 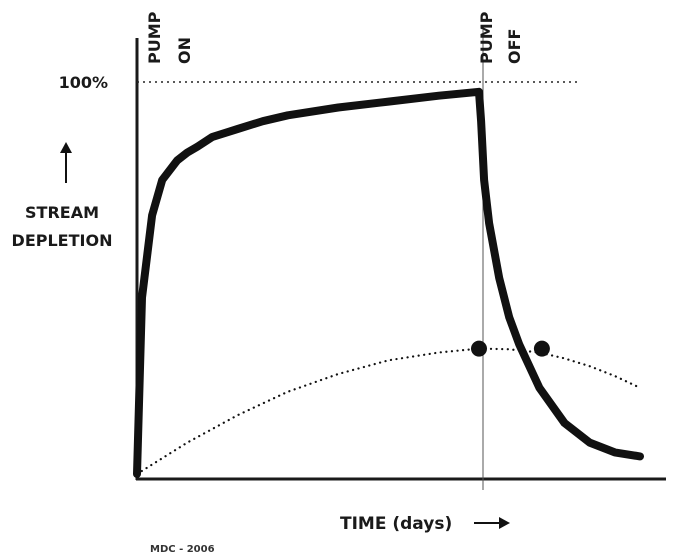 I want to click on y-tick-label-100: 100%, so click(x=83, y=82).